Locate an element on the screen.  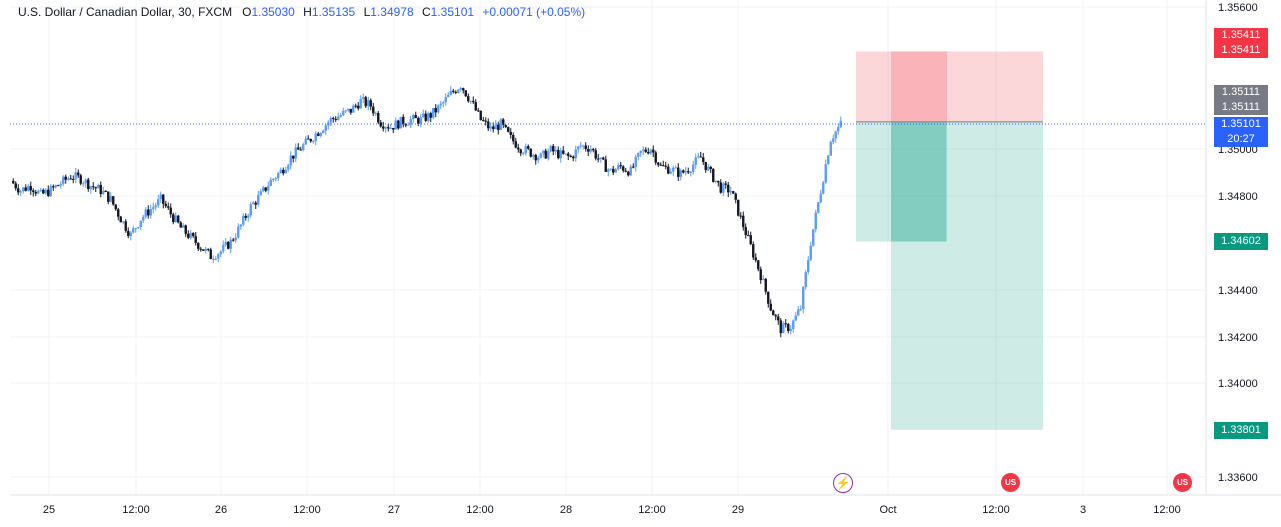
time-tick-label: 25 is located at coordinates (49, 510).